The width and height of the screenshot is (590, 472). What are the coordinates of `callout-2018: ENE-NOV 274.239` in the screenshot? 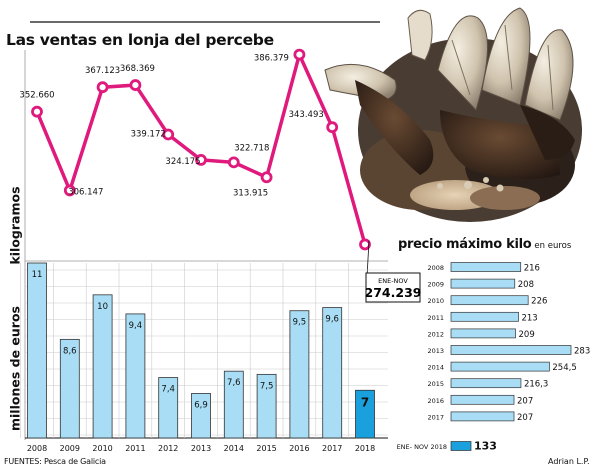 It's located at (393, 287).